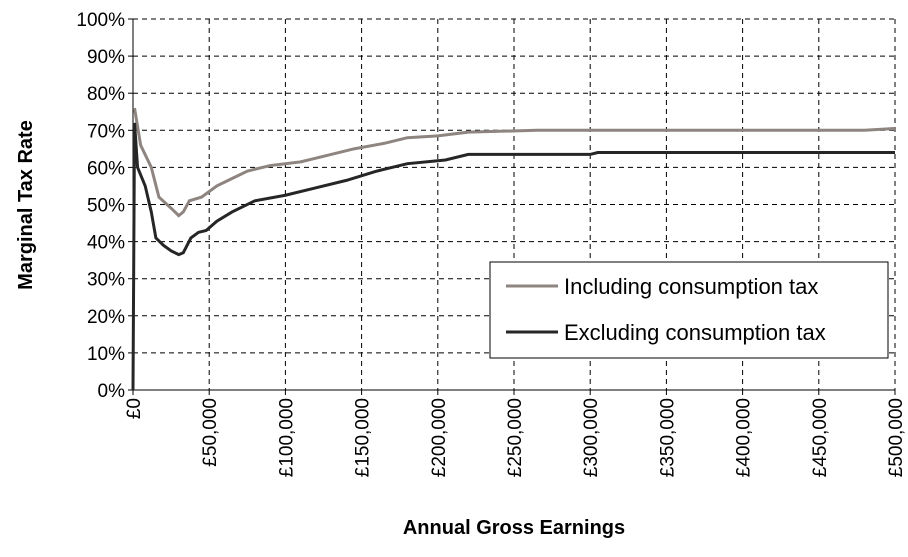 This screenshot has width=908, height=557. Describe the element at coordinates (106, 243) in the screenshot. I see `y-tick-label: 40%` at that location.